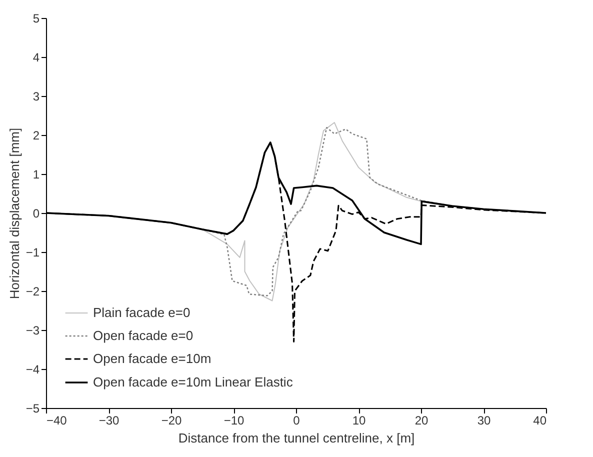  Describe the element at coordinates (33, 331) in the screenshot. I see `y-tick-label: −3` at that location.